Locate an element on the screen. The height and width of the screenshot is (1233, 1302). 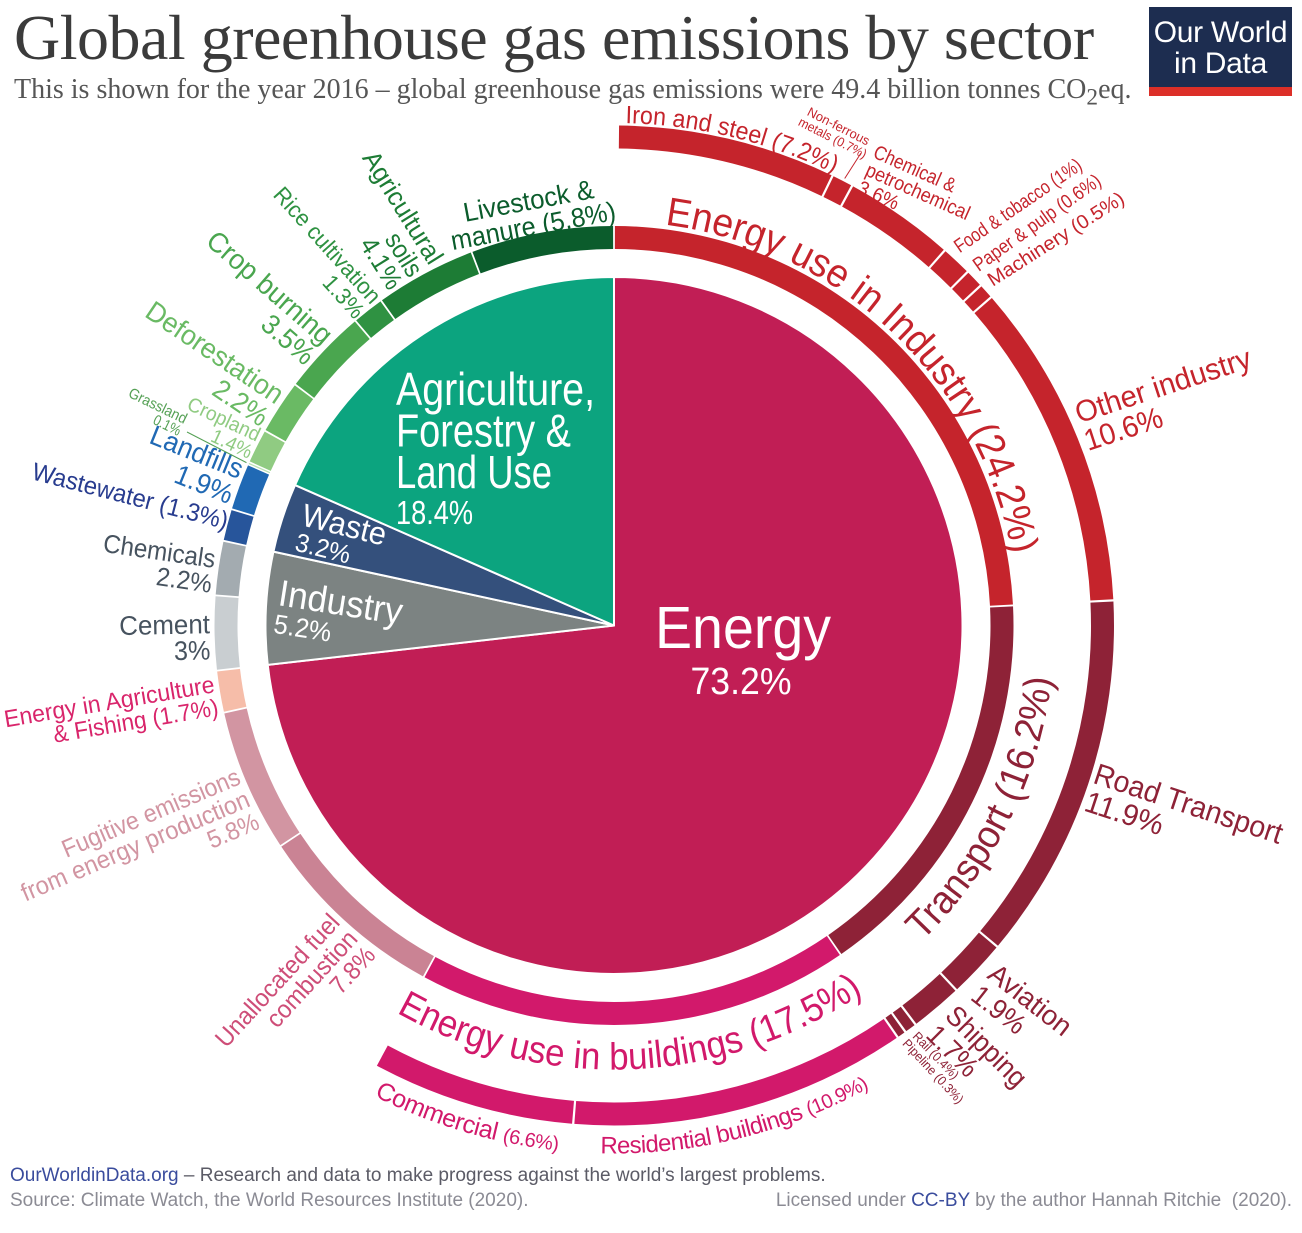
svg-text: Industry5.2% is located at coordinates (339, 615).